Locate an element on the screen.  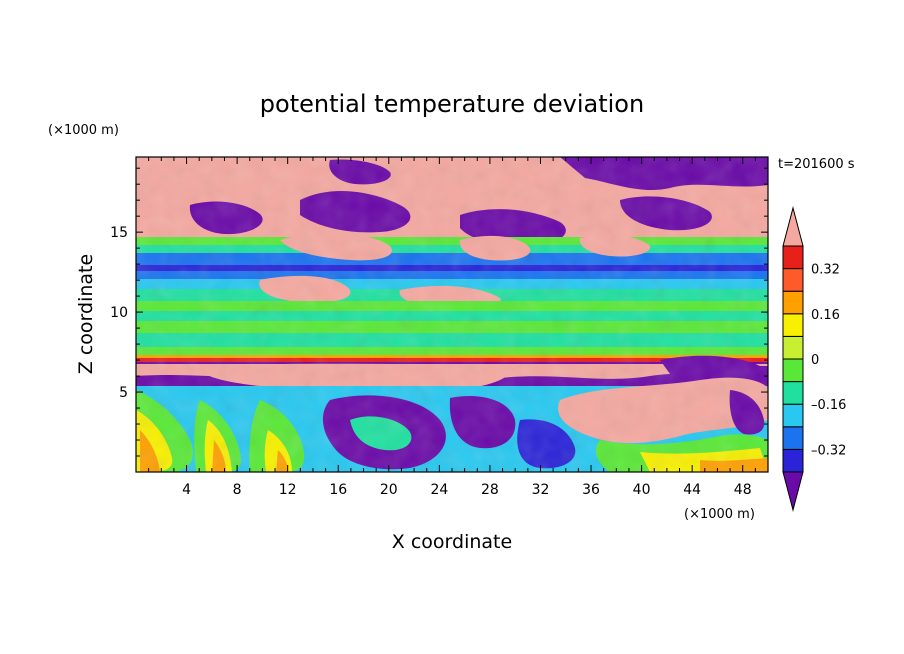
x-tick-label: 12 is located at coordinates (288, 490).